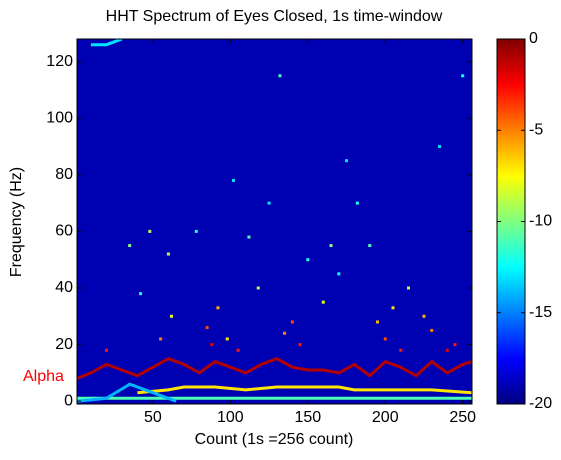 The image size is (561, 460). What do you see at coordinates (540, 312) in the screenshot?
I see `colorbar-tick-label: -15` at bounding box center [540, 312].